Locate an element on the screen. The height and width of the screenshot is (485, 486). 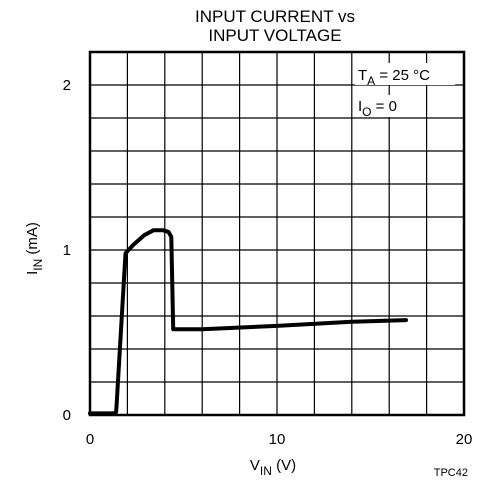
x-tick-label: 10 is located at coordinates (277, 439).